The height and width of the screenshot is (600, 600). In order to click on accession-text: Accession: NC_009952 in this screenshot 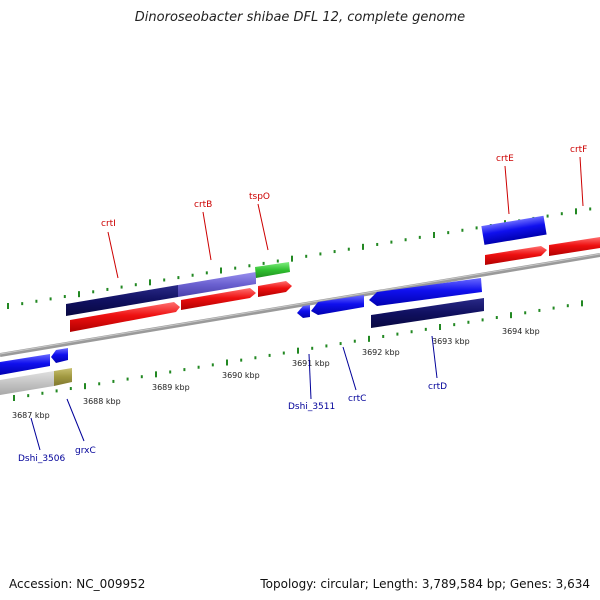, I will do `click(77, 584)`.